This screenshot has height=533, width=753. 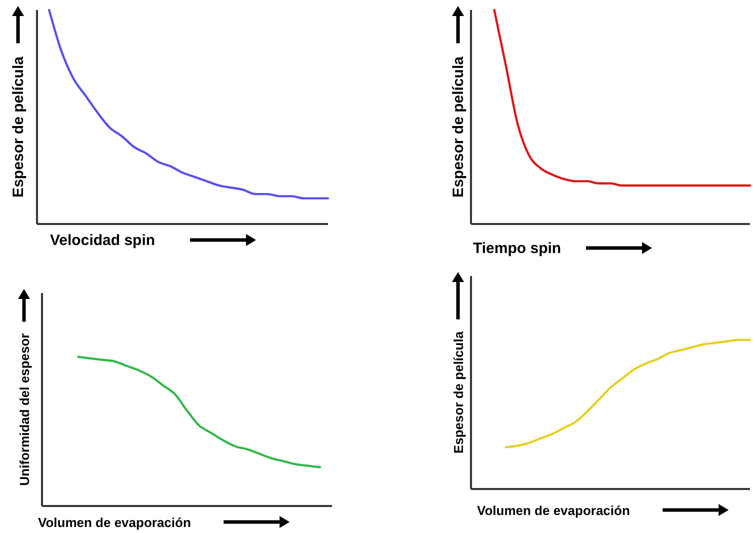 I want to click on x-axis-title: Tiempo spin, so click(x=517, y=248).